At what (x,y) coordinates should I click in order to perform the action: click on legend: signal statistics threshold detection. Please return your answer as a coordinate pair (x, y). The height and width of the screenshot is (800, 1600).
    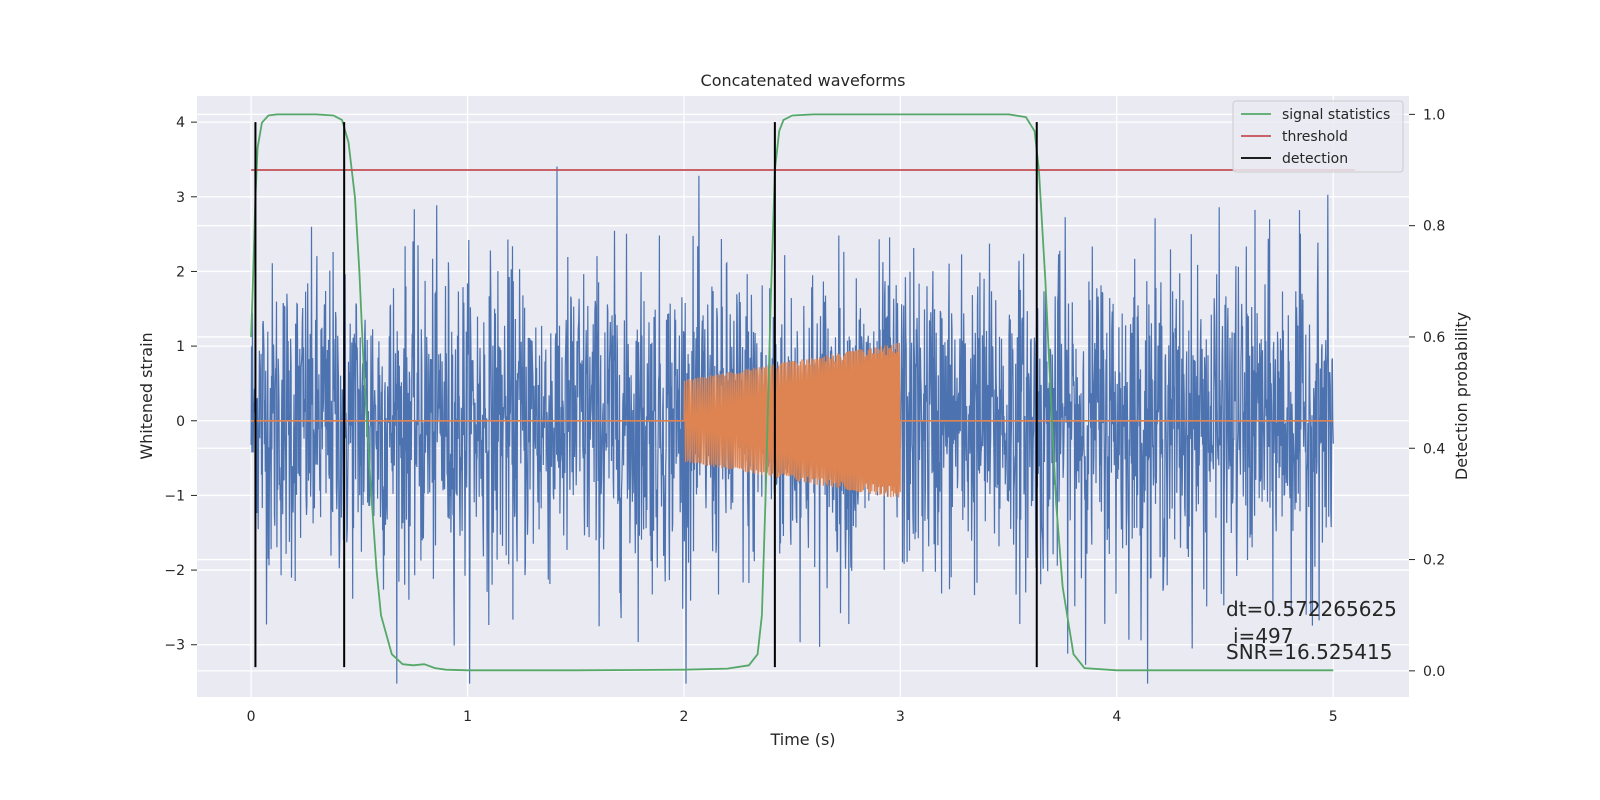
    Looking at the image, I should click on (1318, 136).